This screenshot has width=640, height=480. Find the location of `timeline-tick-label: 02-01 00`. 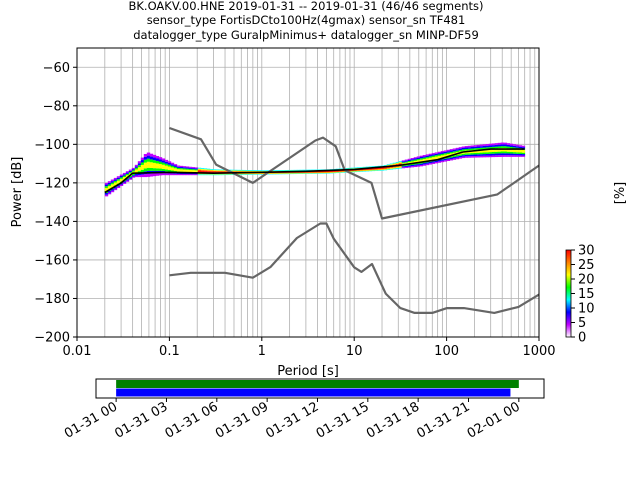

timeline-tick-label: 02-01 00 is located at coordinates (494, 420).